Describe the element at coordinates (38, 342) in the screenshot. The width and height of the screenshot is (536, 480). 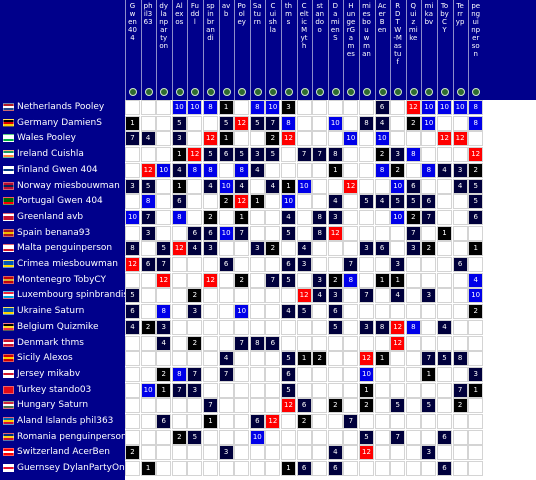
I see `country-name: Denmark` at that location.